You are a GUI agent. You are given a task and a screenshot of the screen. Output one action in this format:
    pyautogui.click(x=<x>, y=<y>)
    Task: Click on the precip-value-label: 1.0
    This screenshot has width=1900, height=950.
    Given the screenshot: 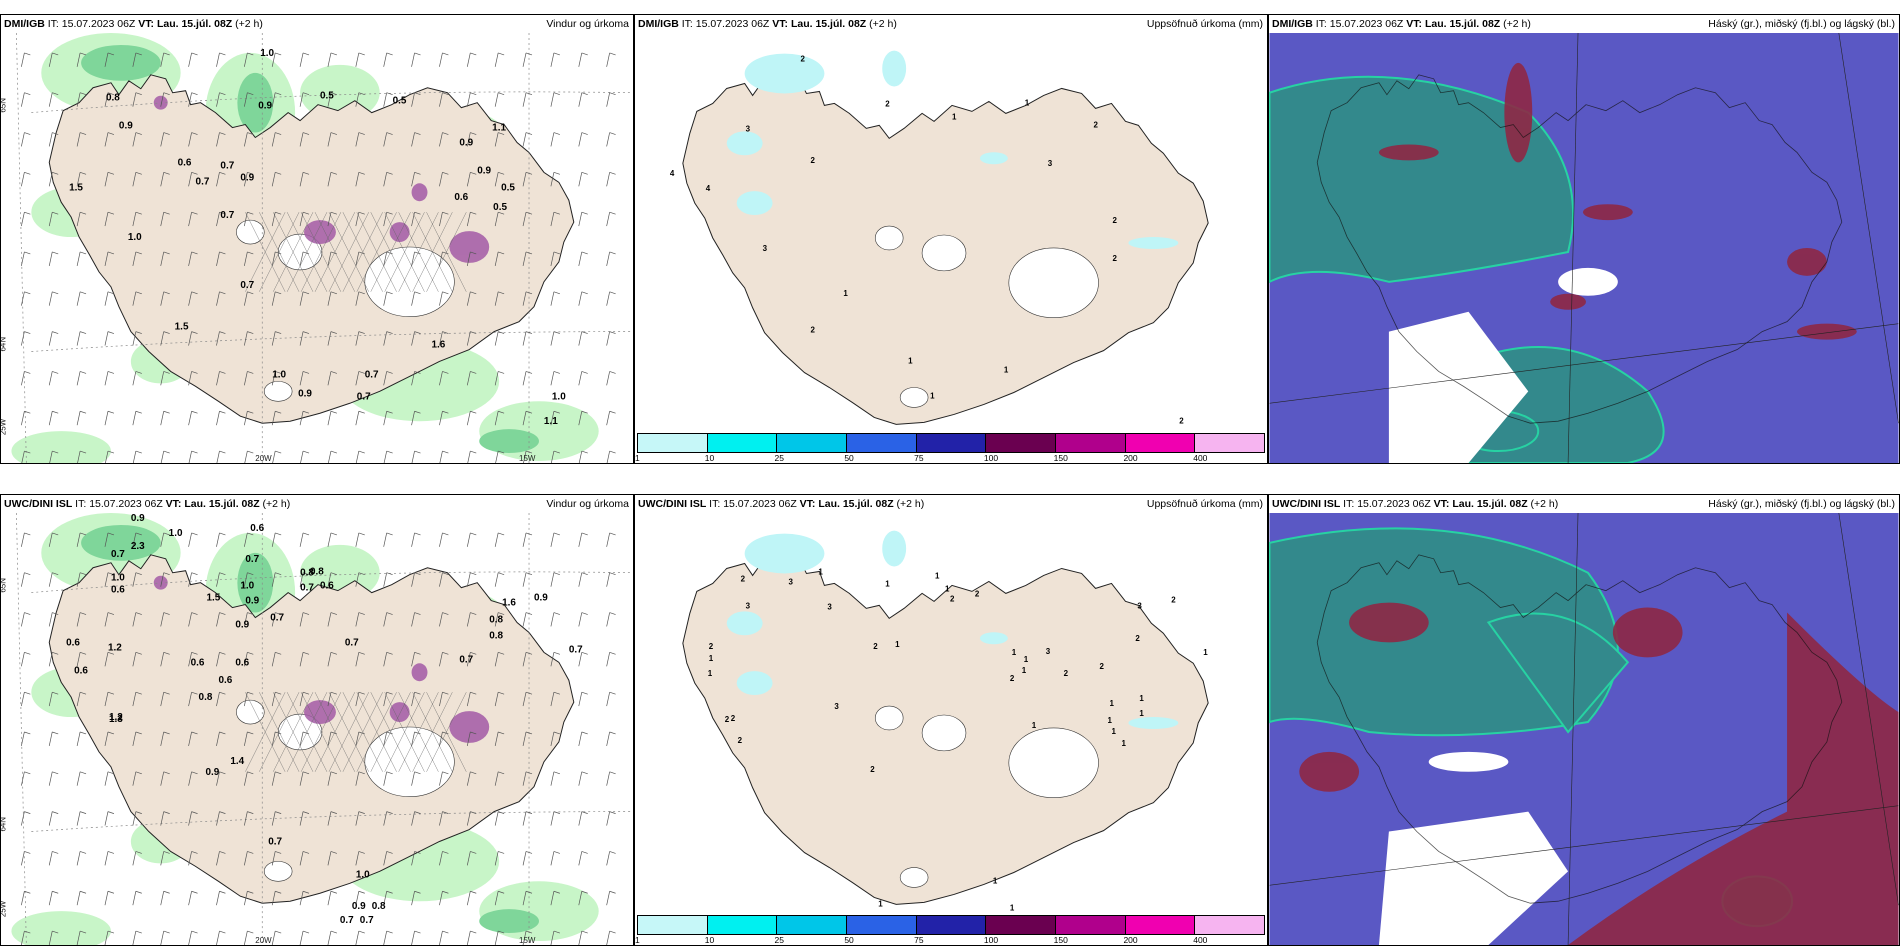 What is the action you would take?
    pyautogui.click(x=118, y=578)
    